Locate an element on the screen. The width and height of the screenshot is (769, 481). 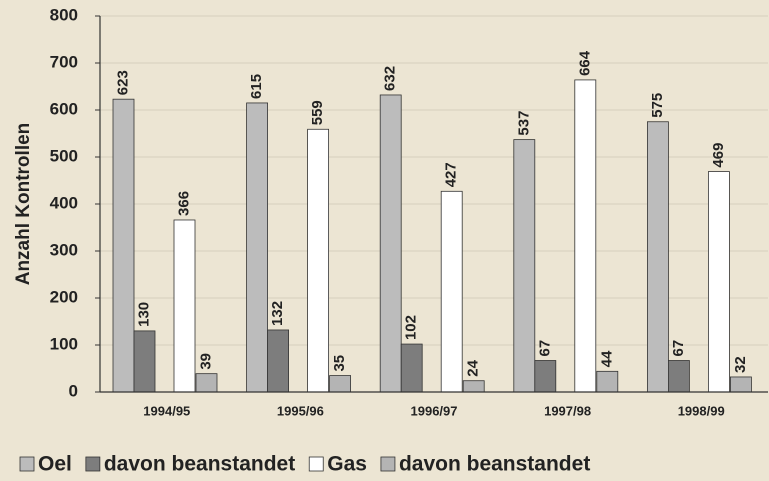
data-label: 632 is located at coordinates (390, 78).